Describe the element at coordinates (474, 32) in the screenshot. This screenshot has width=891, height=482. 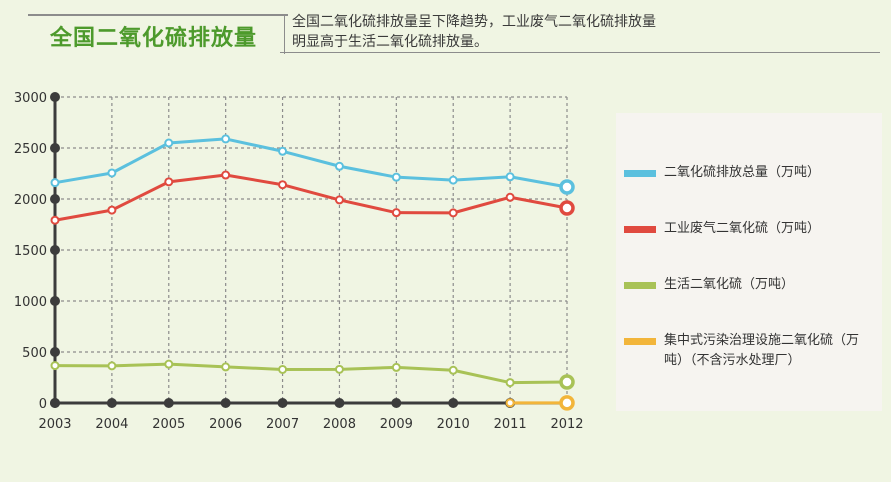
I see `page-description: 全国二氧化硫排放量呈下降趋势，工业废气二氧化硫排放量明显高于生活二氧化硫排放量。` at that location.